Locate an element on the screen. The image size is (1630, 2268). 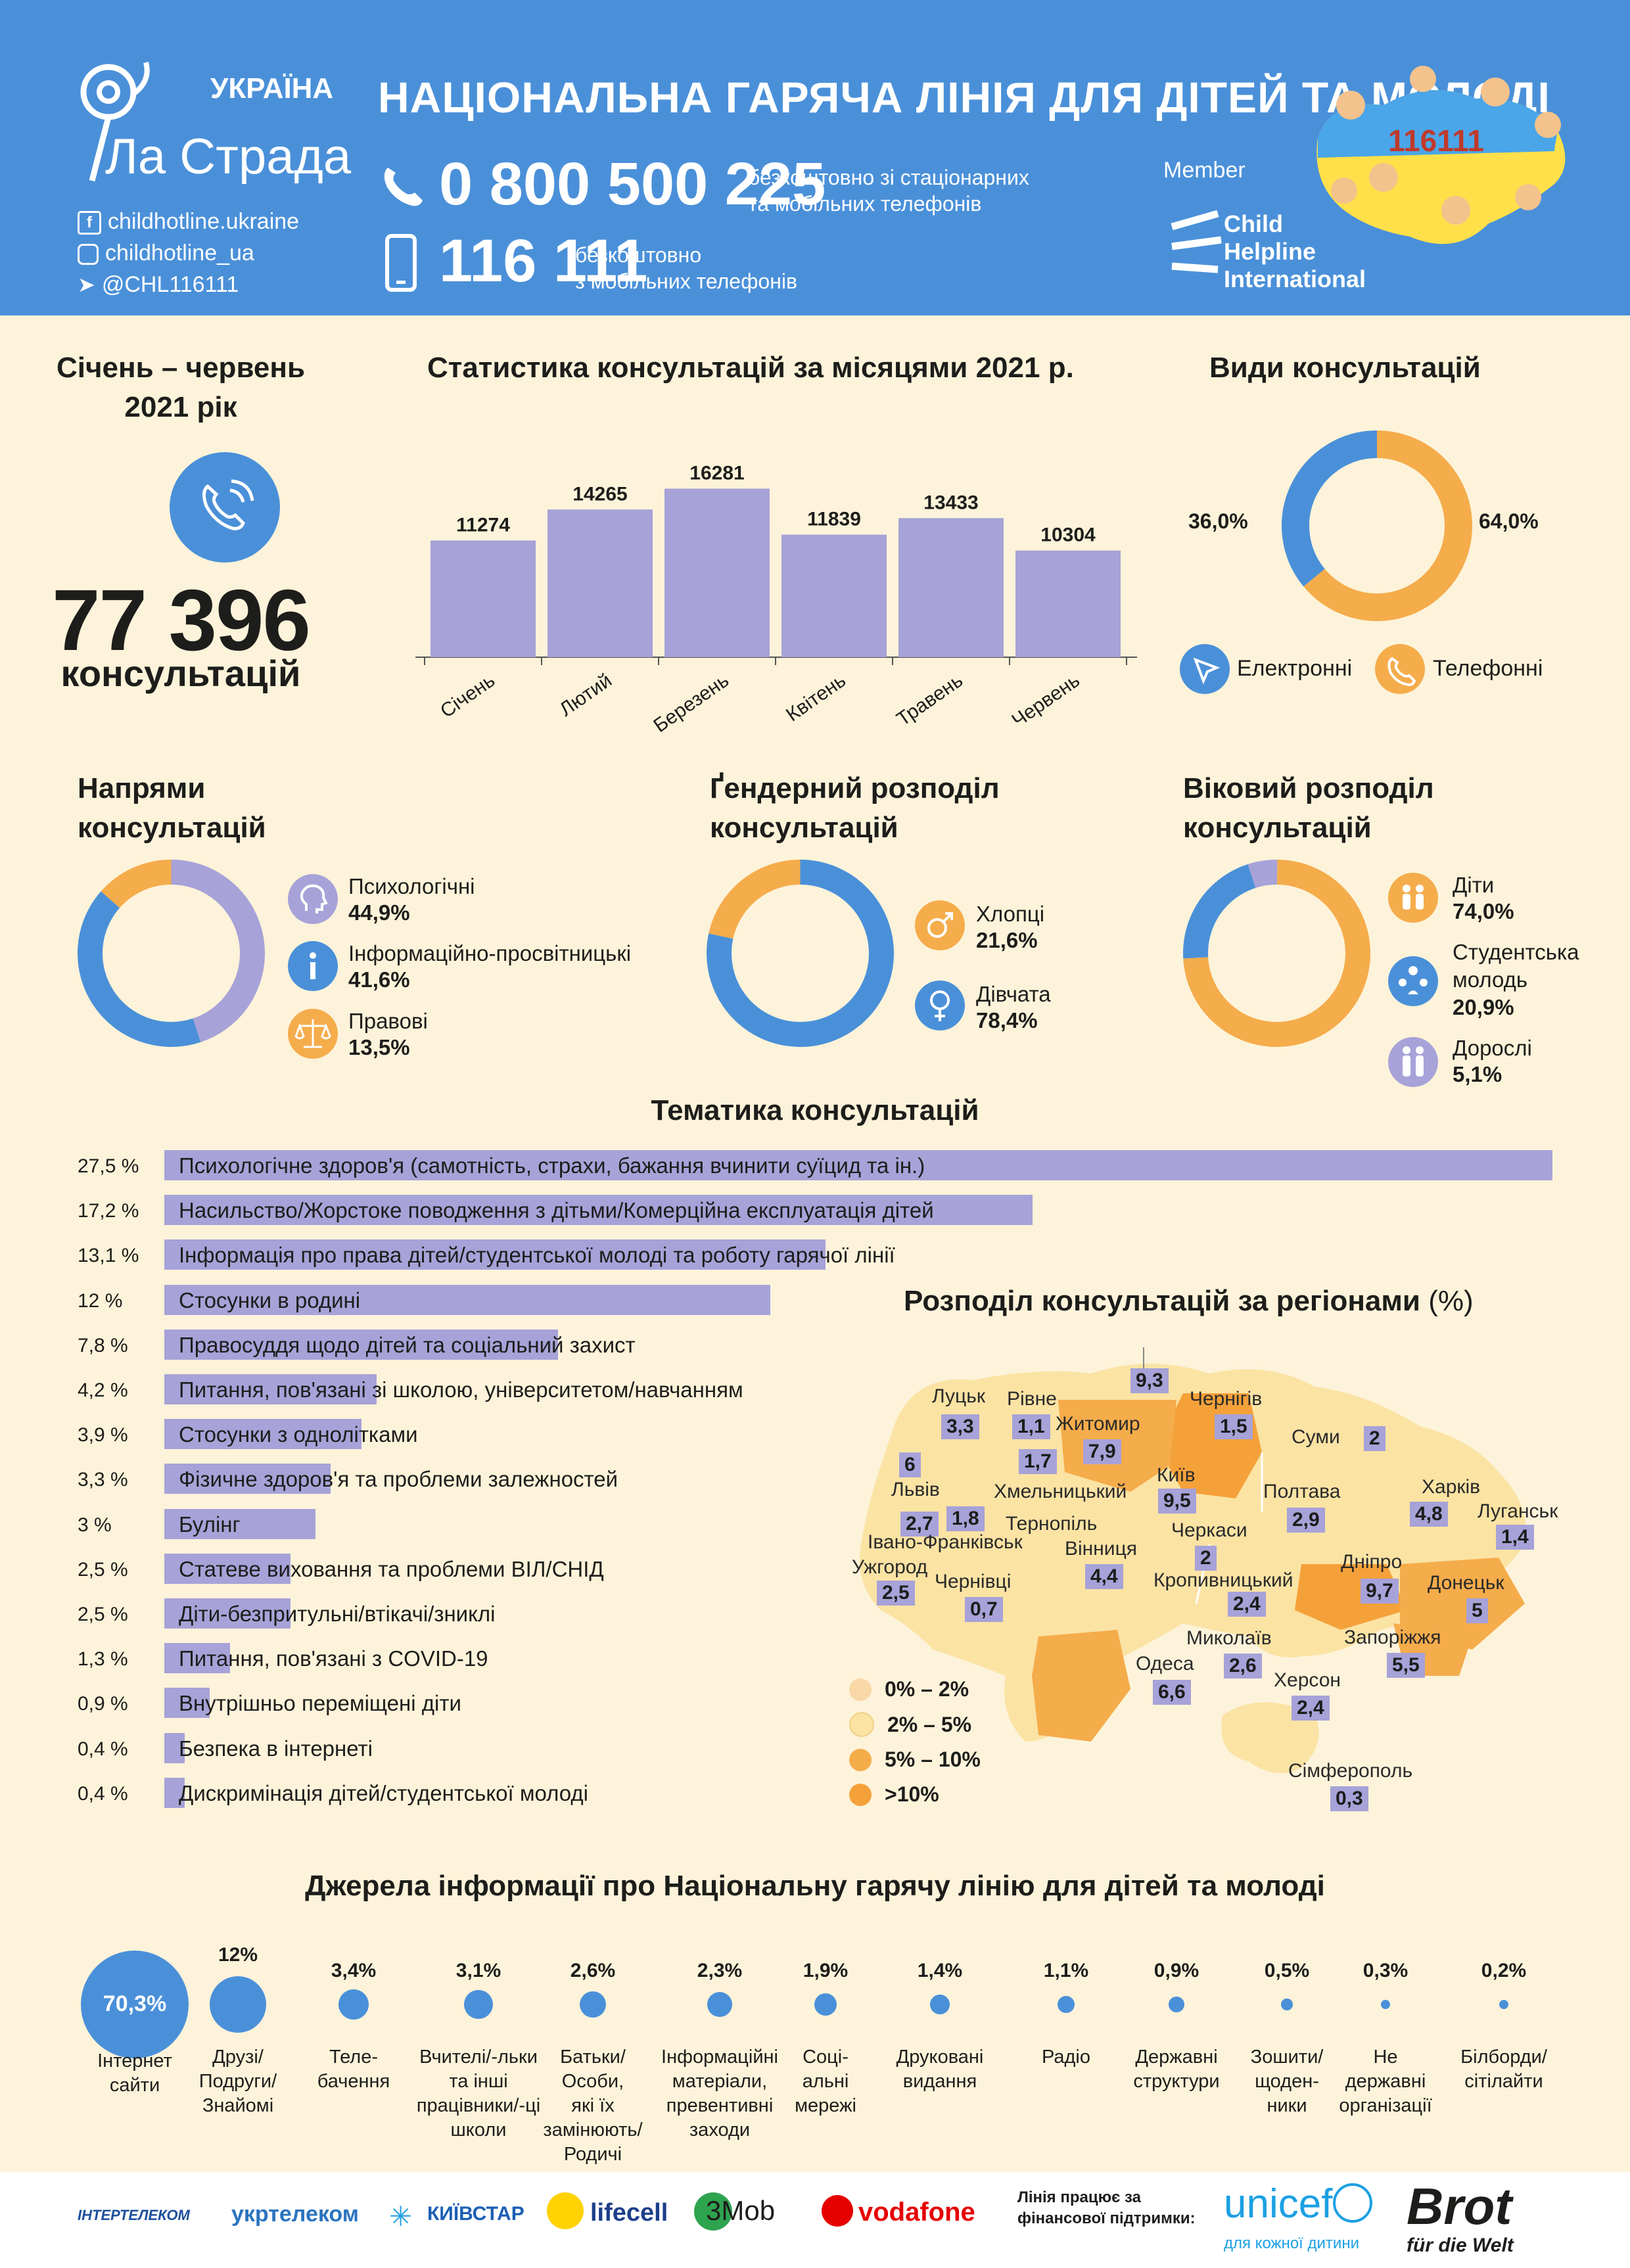
topic-label: Питання, пов'язані з COVID-19 is located at coordinates (333, 1659).